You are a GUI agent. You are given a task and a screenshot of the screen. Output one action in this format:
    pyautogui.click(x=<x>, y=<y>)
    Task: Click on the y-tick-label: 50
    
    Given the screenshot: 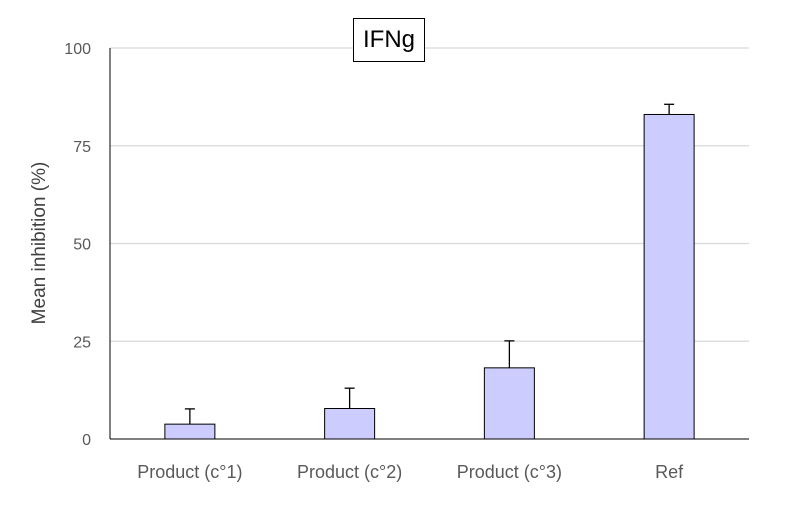 What is the action you would take?
    pyautogui.click(x=82, y=245)
    